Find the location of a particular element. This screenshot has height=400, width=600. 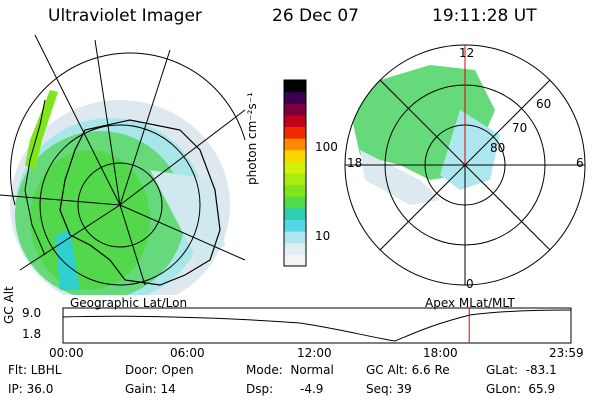

colorbar-frame is located at coordinates (295, 173).